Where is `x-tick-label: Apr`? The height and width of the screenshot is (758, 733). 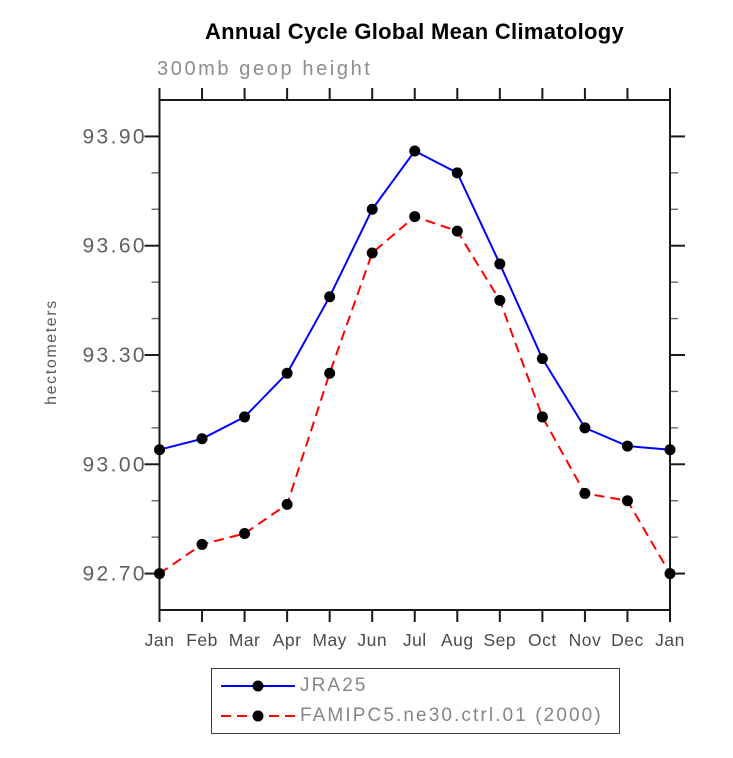 x-tick-label: Apr is located at coordinates (287, 640).